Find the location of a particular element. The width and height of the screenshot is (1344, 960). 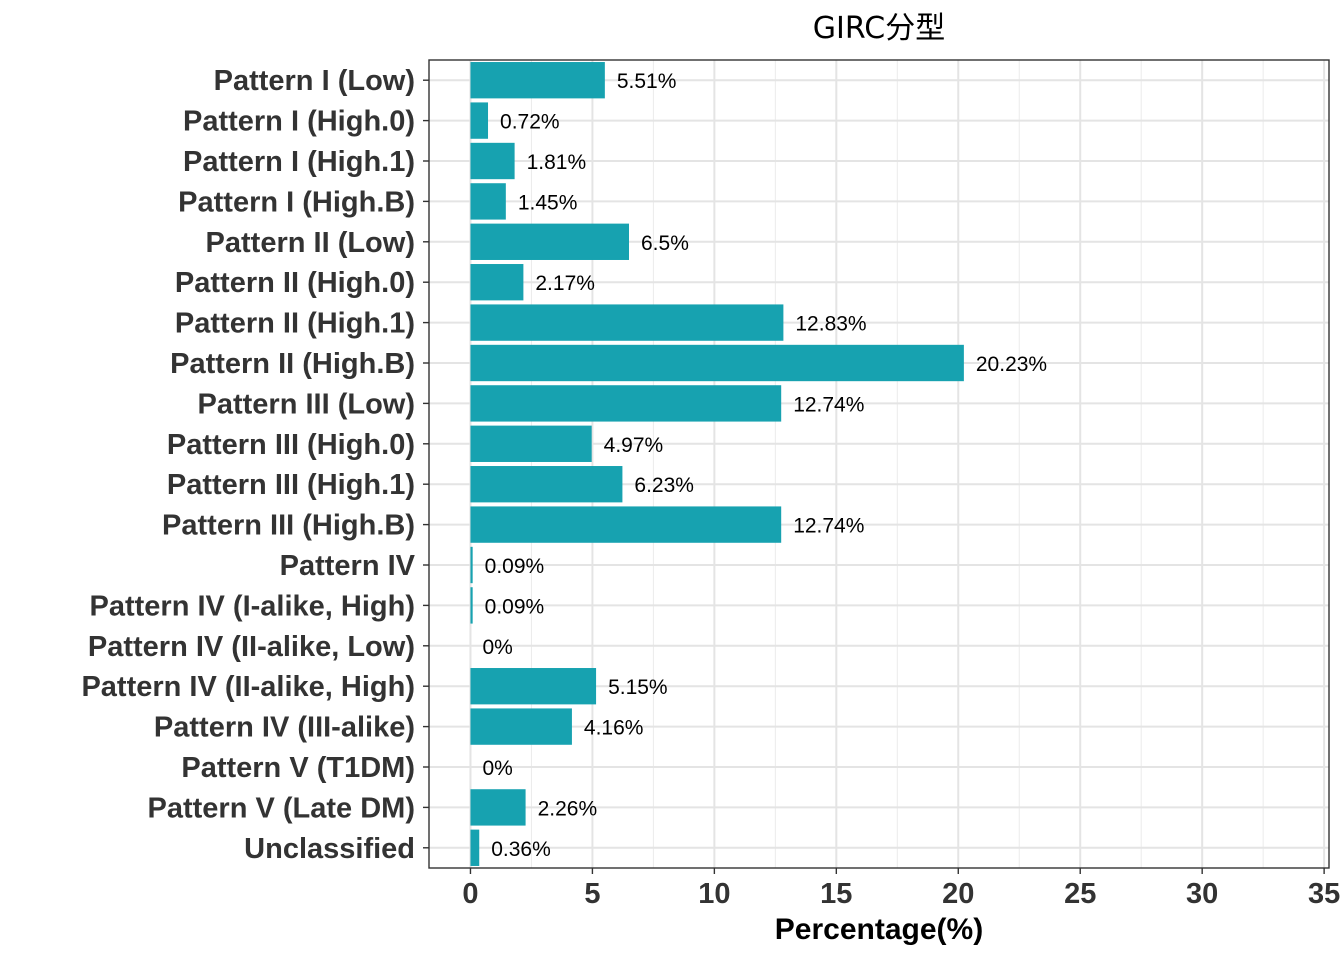

data-label: 6.5% is located at coordinates (665, 243).